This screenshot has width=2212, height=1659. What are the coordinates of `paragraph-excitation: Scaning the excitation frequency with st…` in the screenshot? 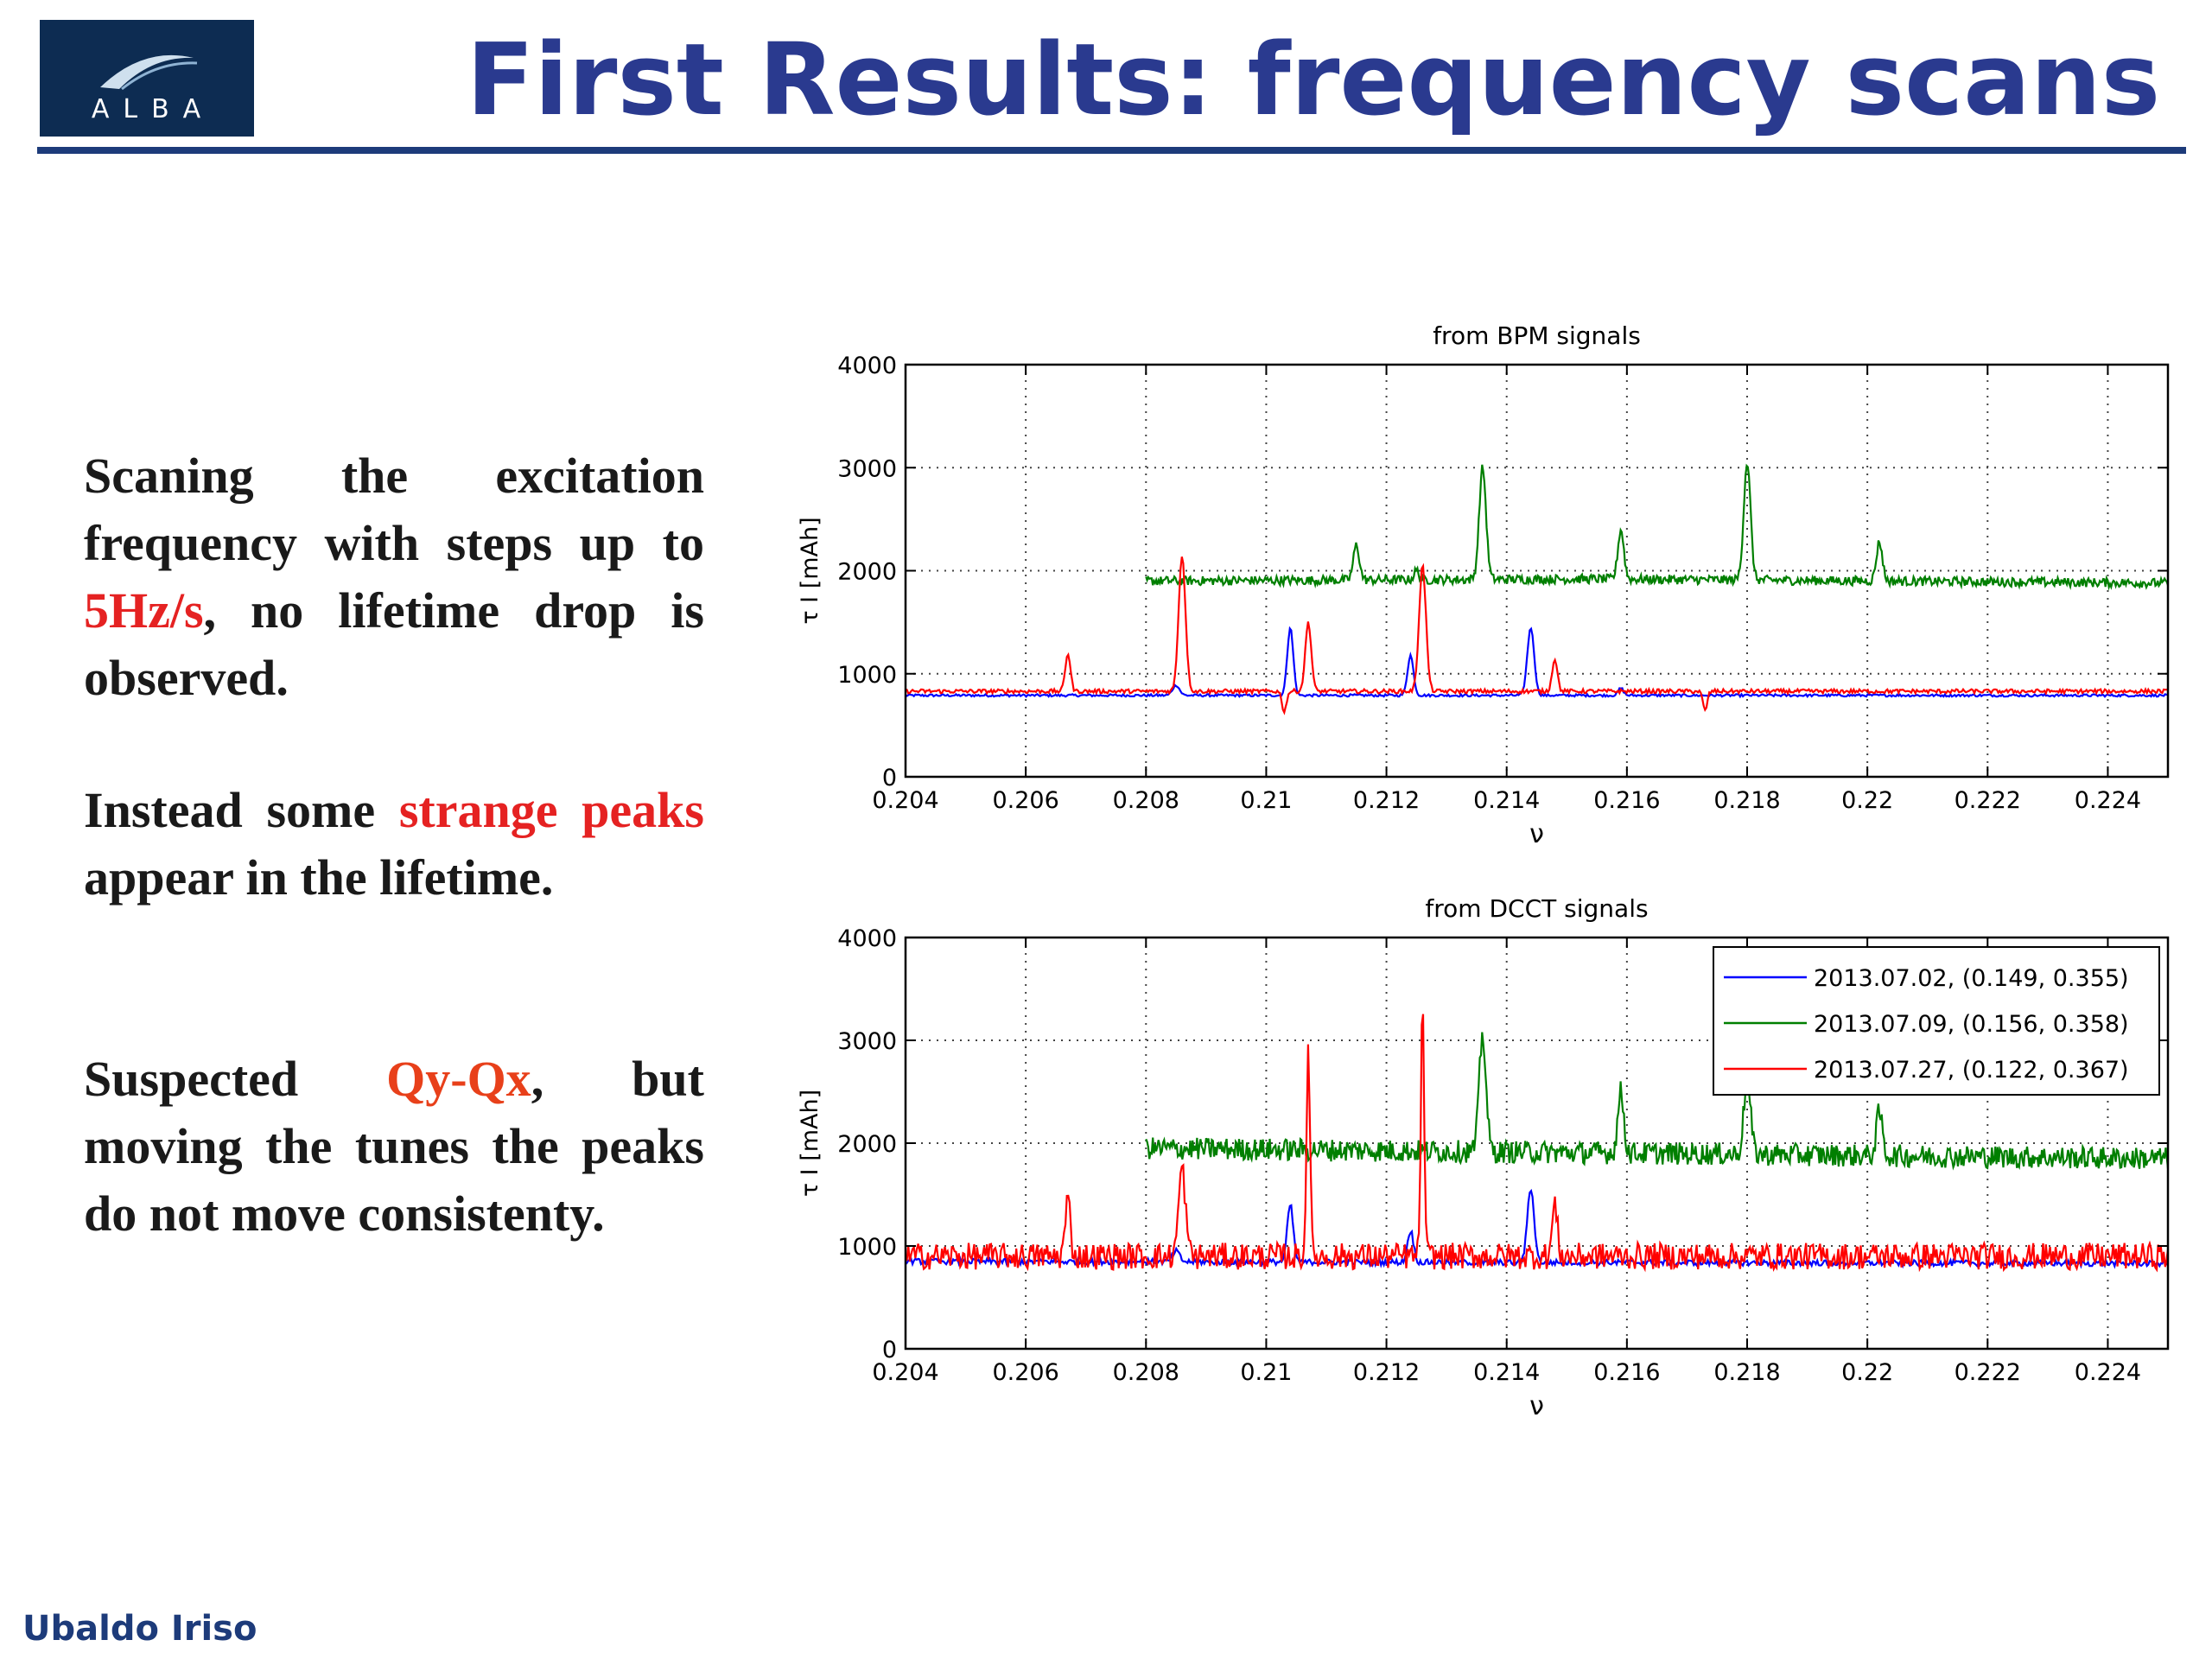 It's located at (394, 577).